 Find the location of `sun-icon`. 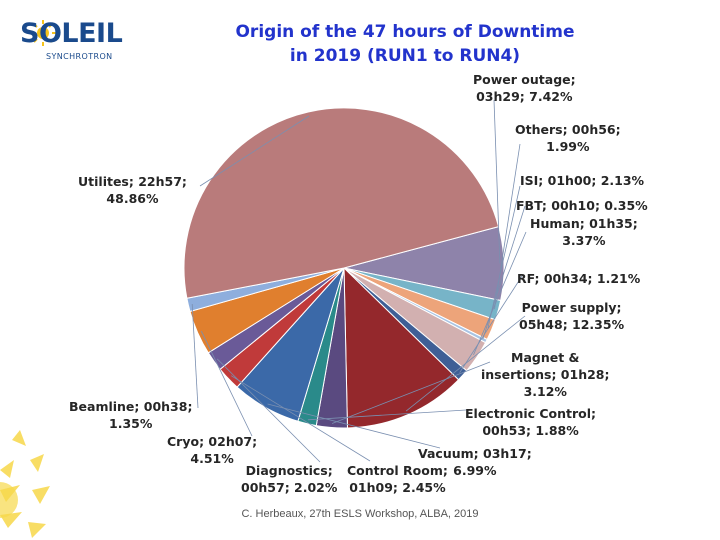

sun-icon is located at coordinates (43, 33).